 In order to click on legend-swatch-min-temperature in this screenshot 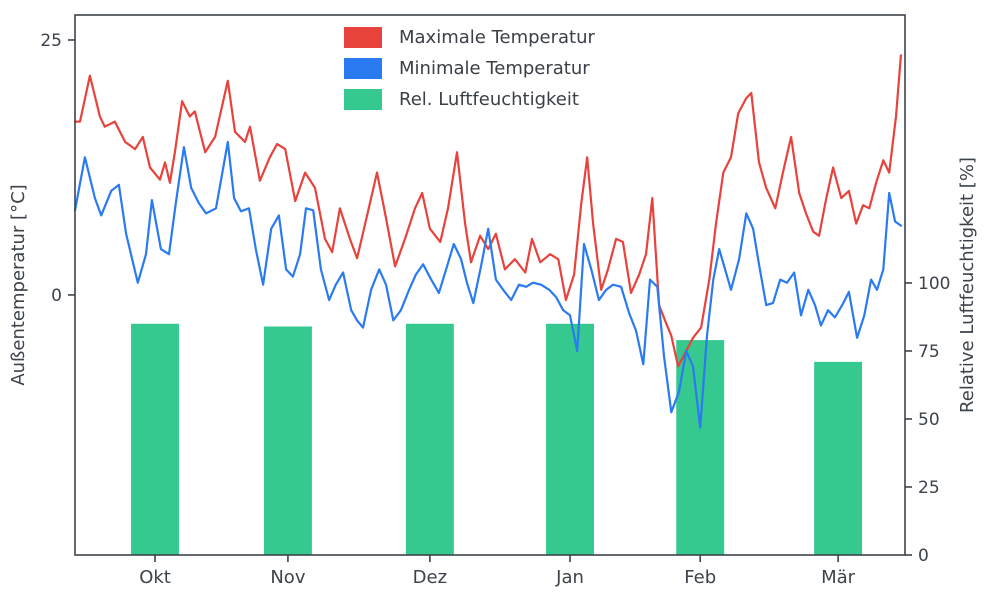, I will do `click(363, 68)`.